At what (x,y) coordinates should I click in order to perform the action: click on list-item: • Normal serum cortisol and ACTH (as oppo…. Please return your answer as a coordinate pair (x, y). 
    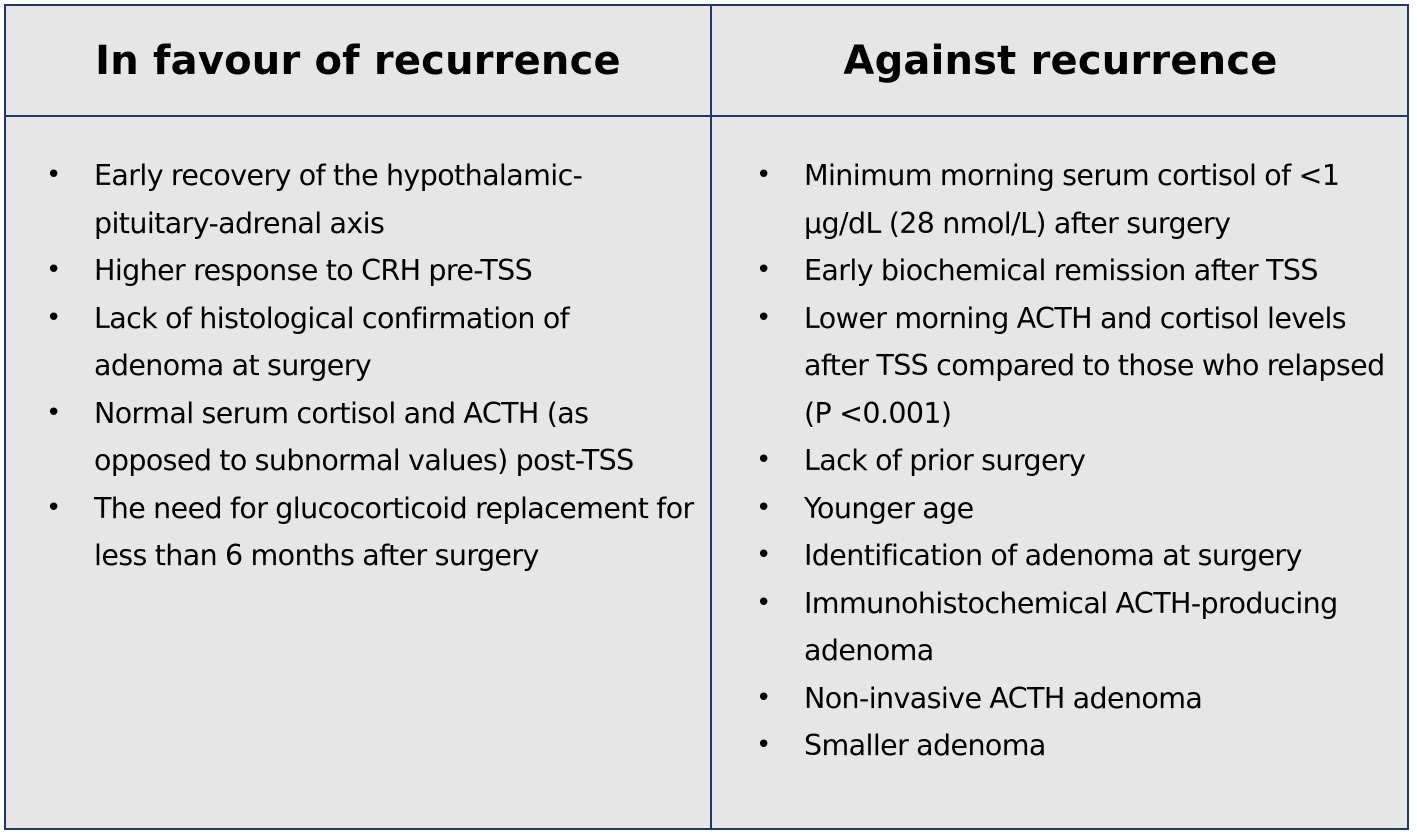
    Looking at the image, I should click on (366, 437).